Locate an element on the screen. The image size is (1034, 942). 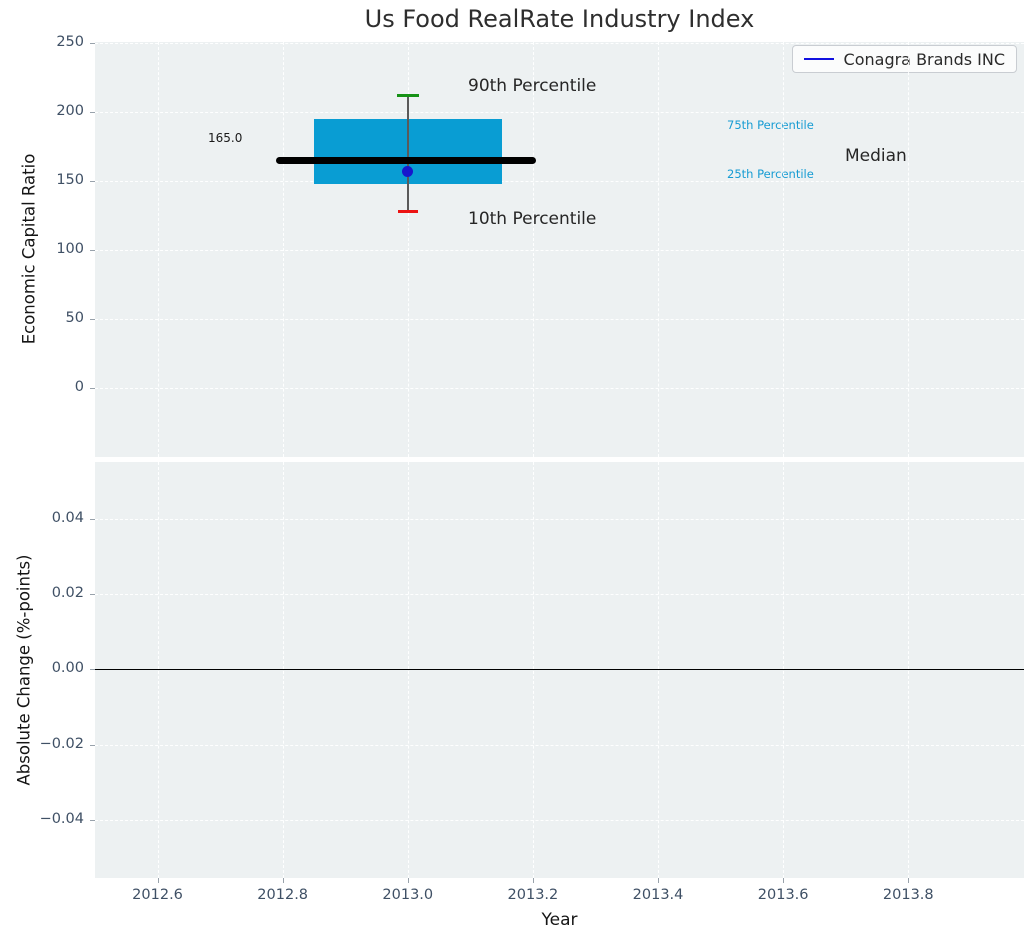
y-tick-label: 50 is located at coordinates (74, 318).